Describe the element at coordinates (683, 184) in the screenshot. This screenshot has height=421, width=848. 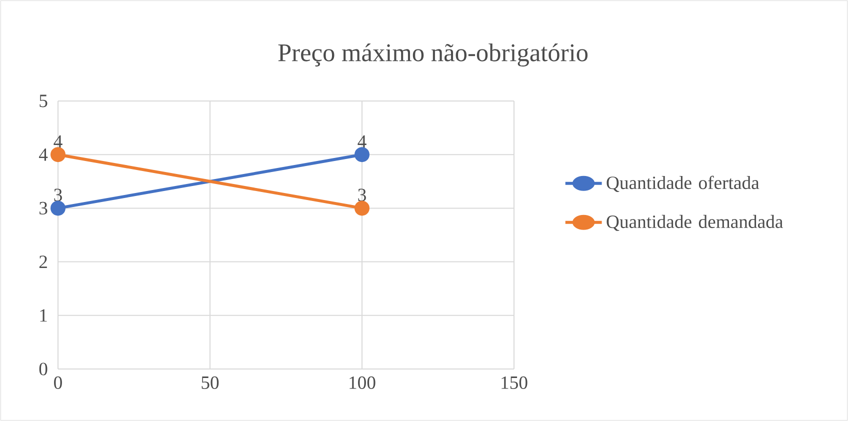
I see `legend-label: Quantidade ofertada` at that location.